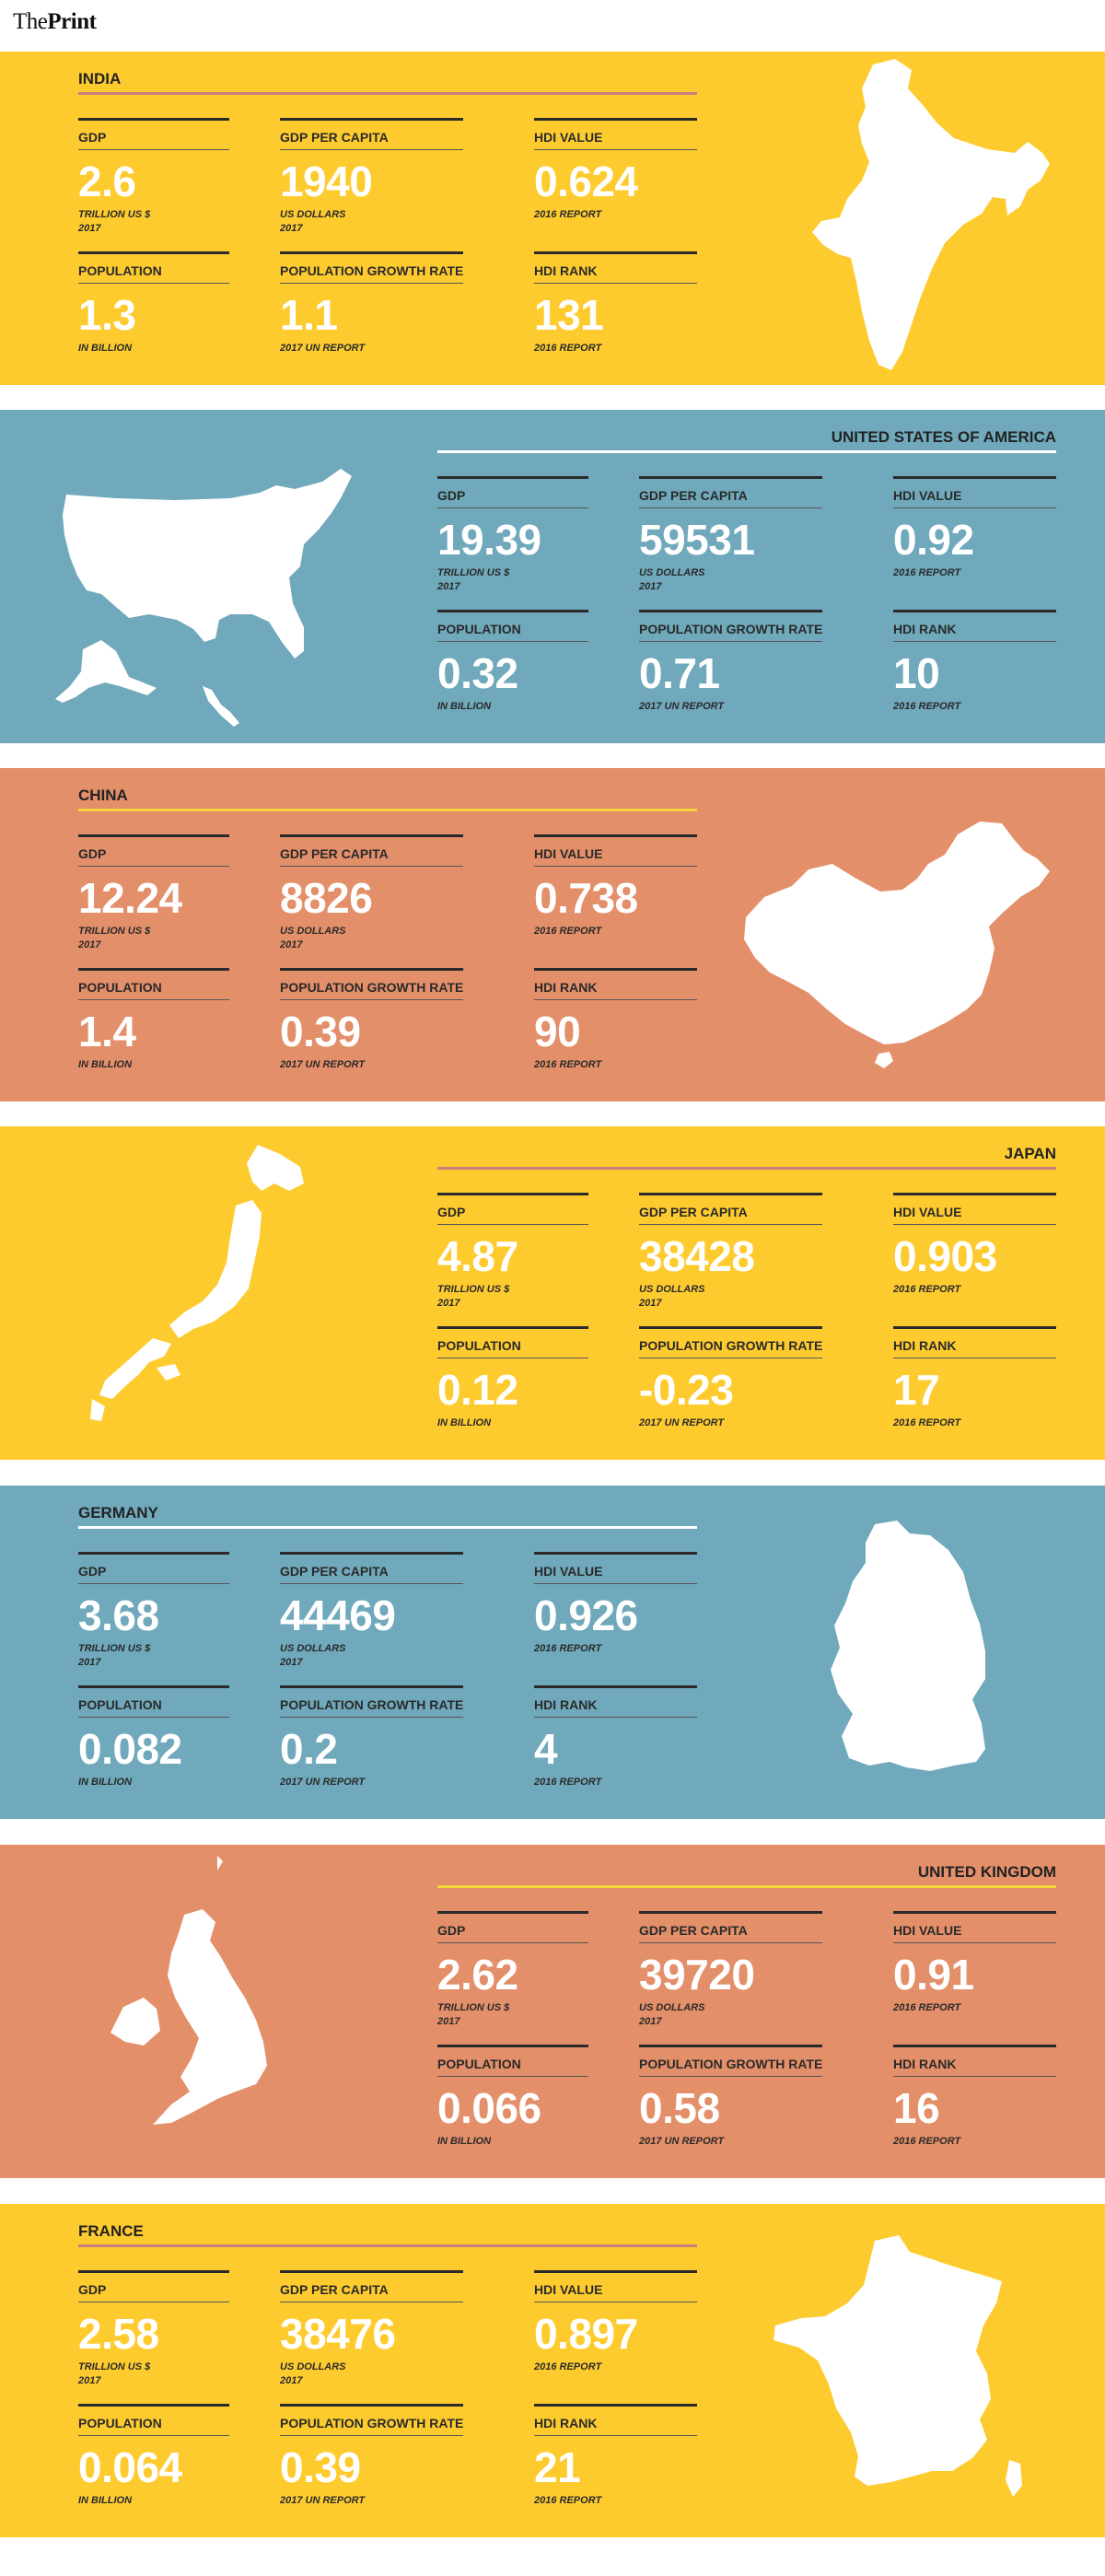 Image resolution: width=1105 pixels, height=2576 pixels. I want to click on stat-value: 59531, so click(697, 540).